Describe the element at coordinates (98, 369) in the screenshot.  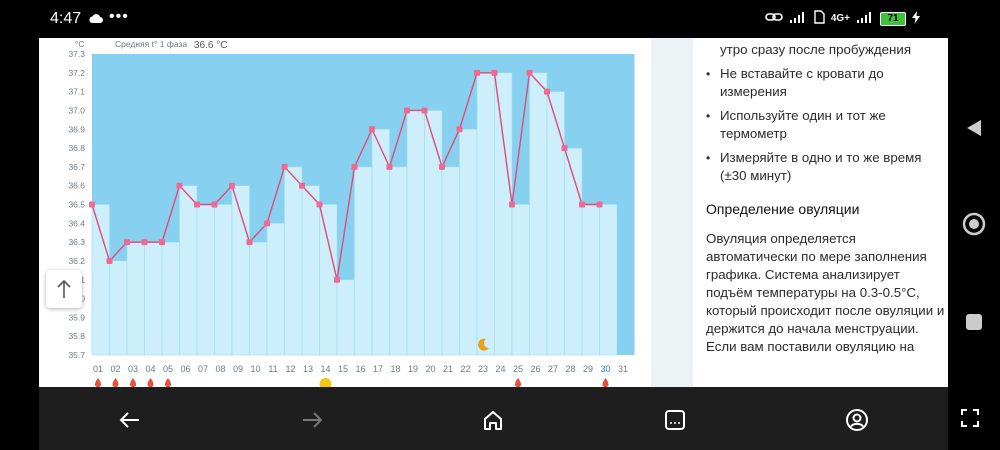
I see `x-tick-label: 01` at that location.